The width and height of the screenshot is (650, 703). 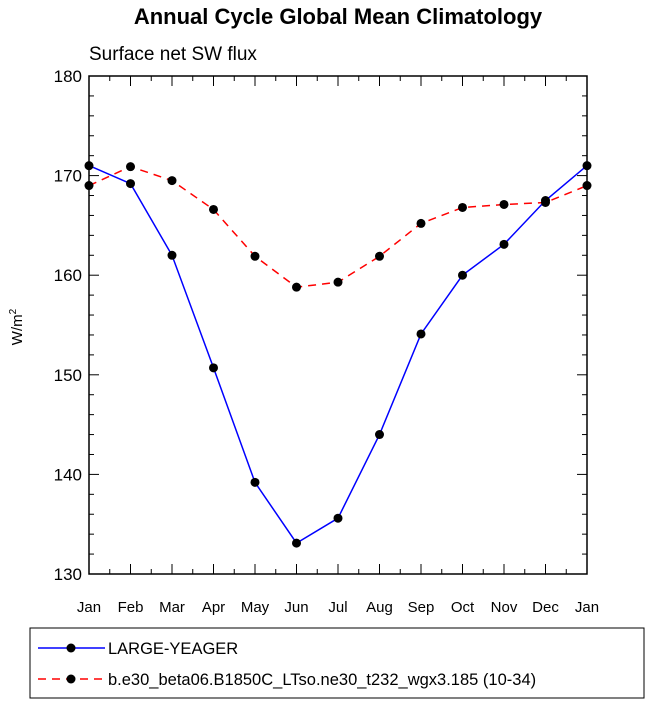 What do you see at coordinates (68, 574) in the screenshot?
I see `y-tick-label: 130` at bounding box center [68, 574].